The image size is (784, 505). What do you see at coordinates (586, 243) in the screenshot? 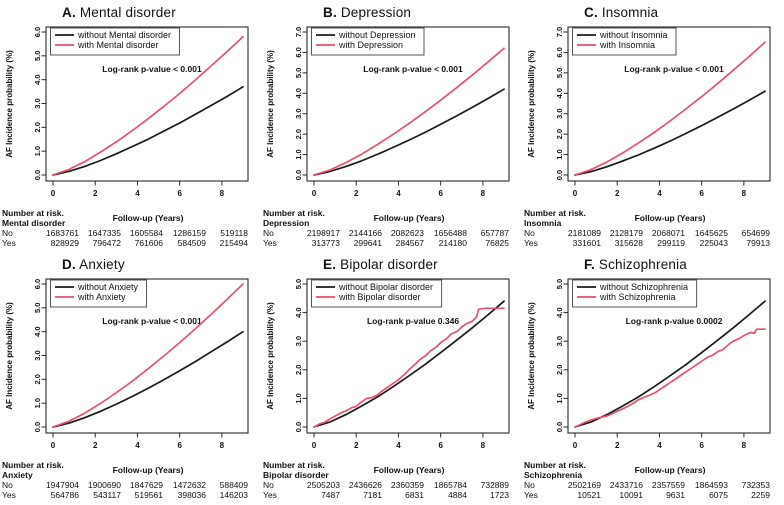
I see `risk-count: 331601` at bounding box center [586, 243].